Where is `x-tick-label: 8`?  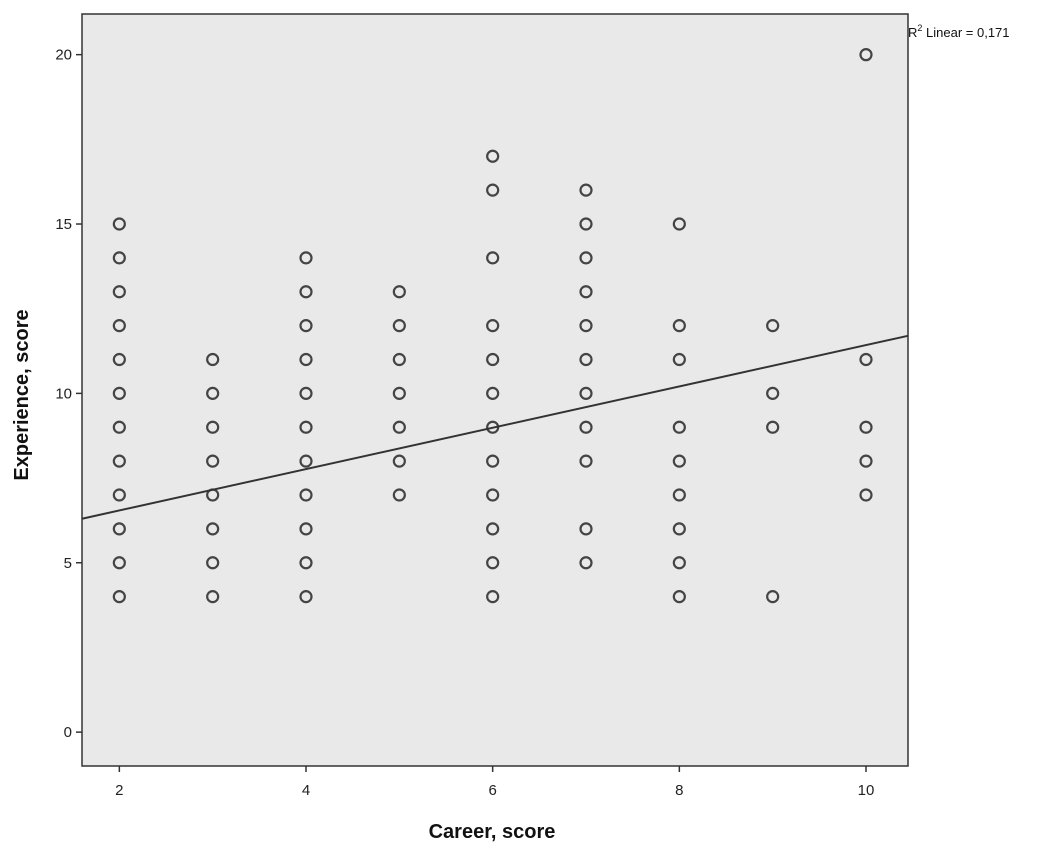
x-tick-label: 8 is located at coordinates (679, 790).